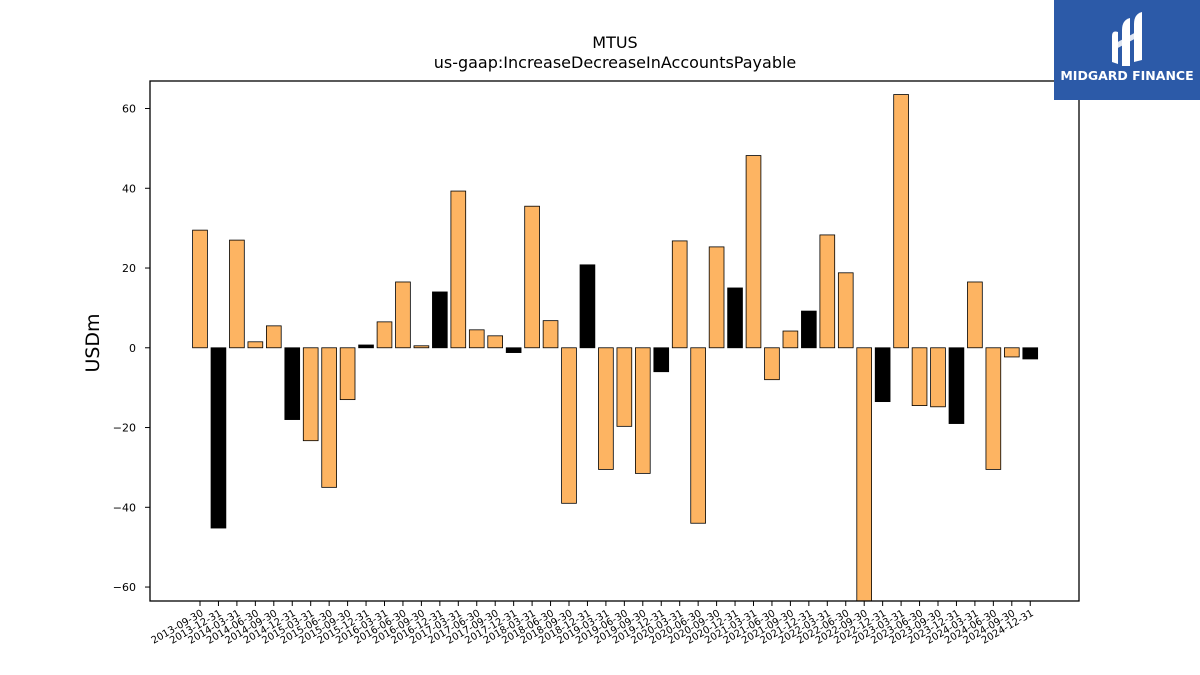 Image resolution: width=1200 pixels, height=675 pixels. What do you see at coordinates (129, 188) in the screenshot?
I see `y-tick-label: 40` at bounding box center [129, 188].